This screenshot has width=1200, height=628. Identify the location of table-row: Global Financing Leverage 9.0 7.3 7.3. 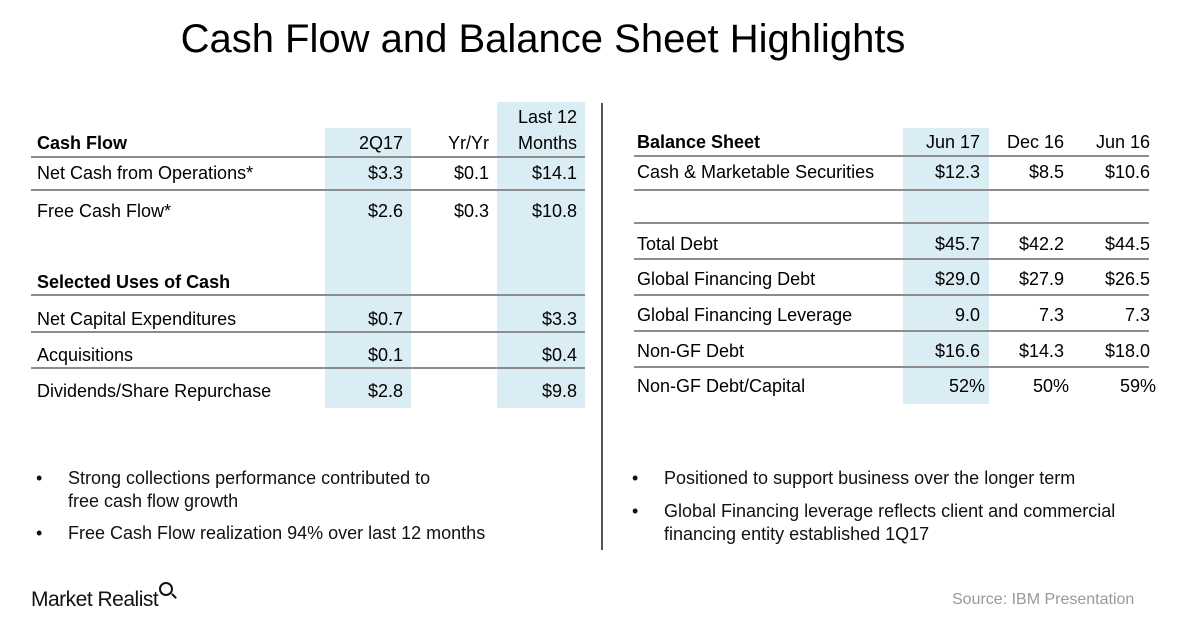
(893, 315).